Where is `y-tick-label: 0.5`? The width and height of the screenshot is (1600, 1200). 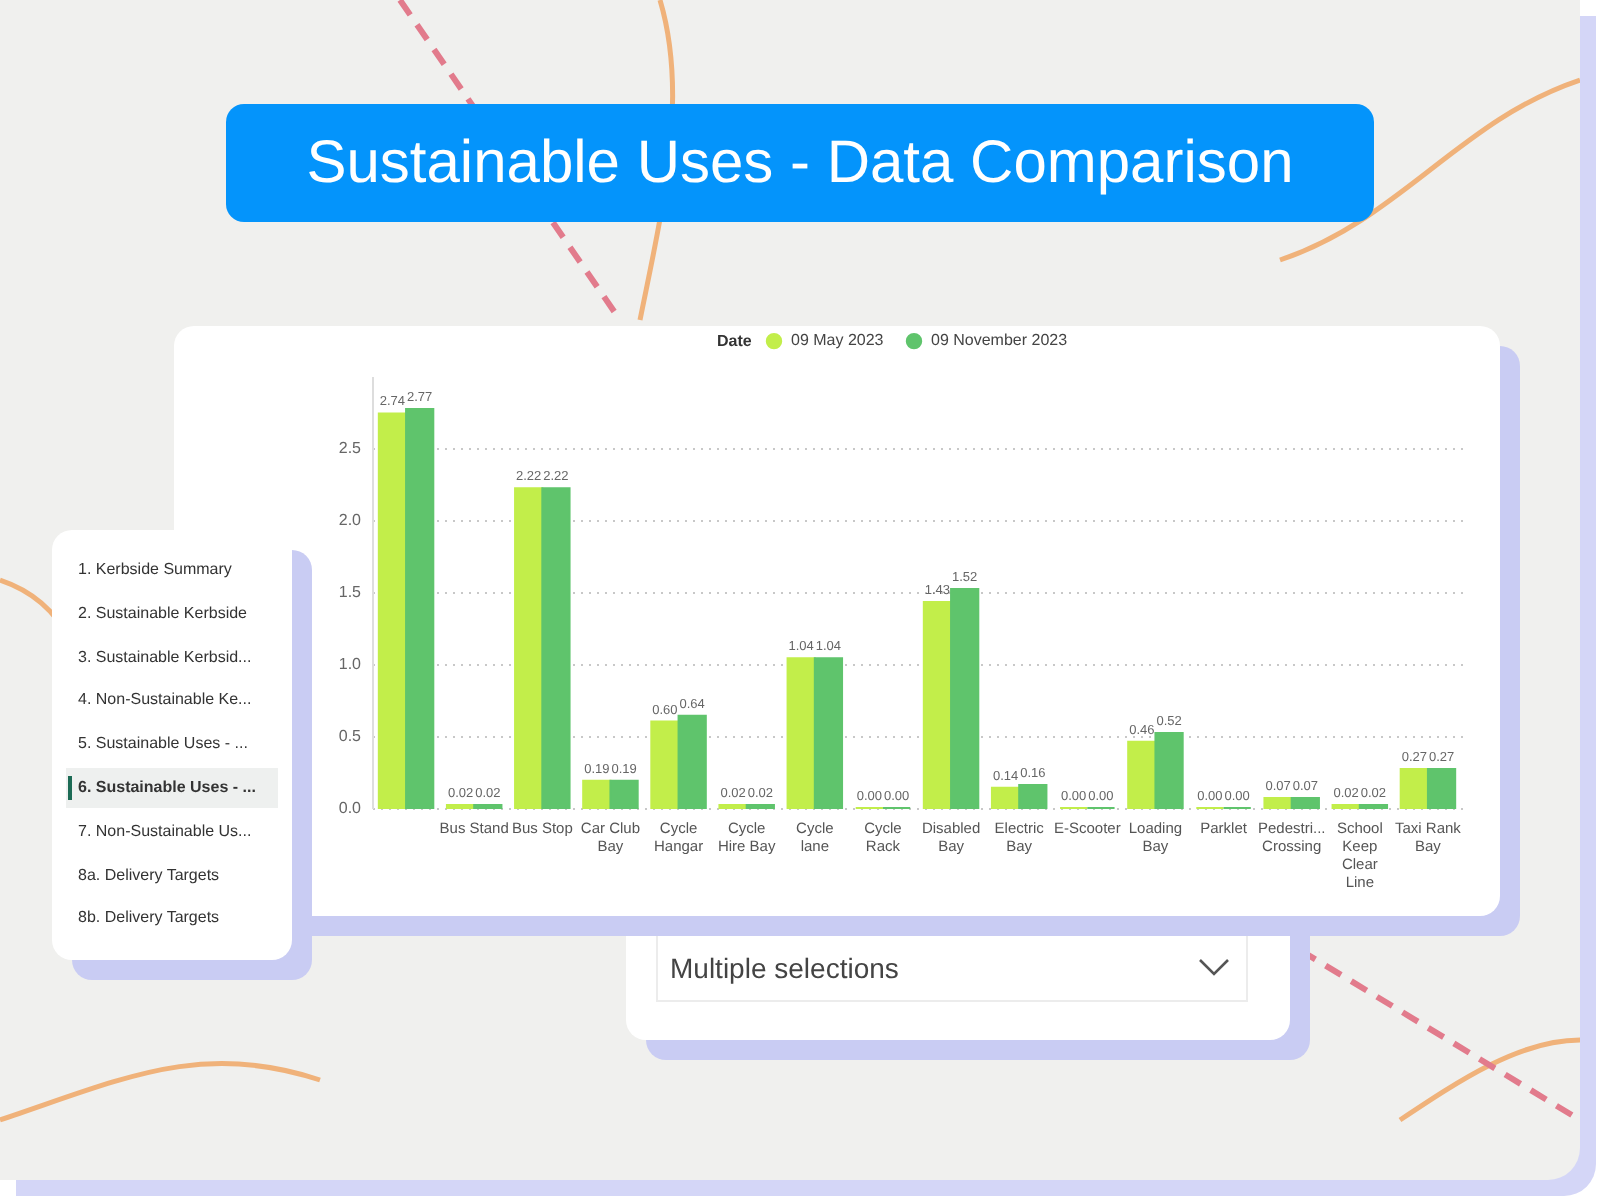 y-tick-label: 0.5 is located at coordinates (350, 736).